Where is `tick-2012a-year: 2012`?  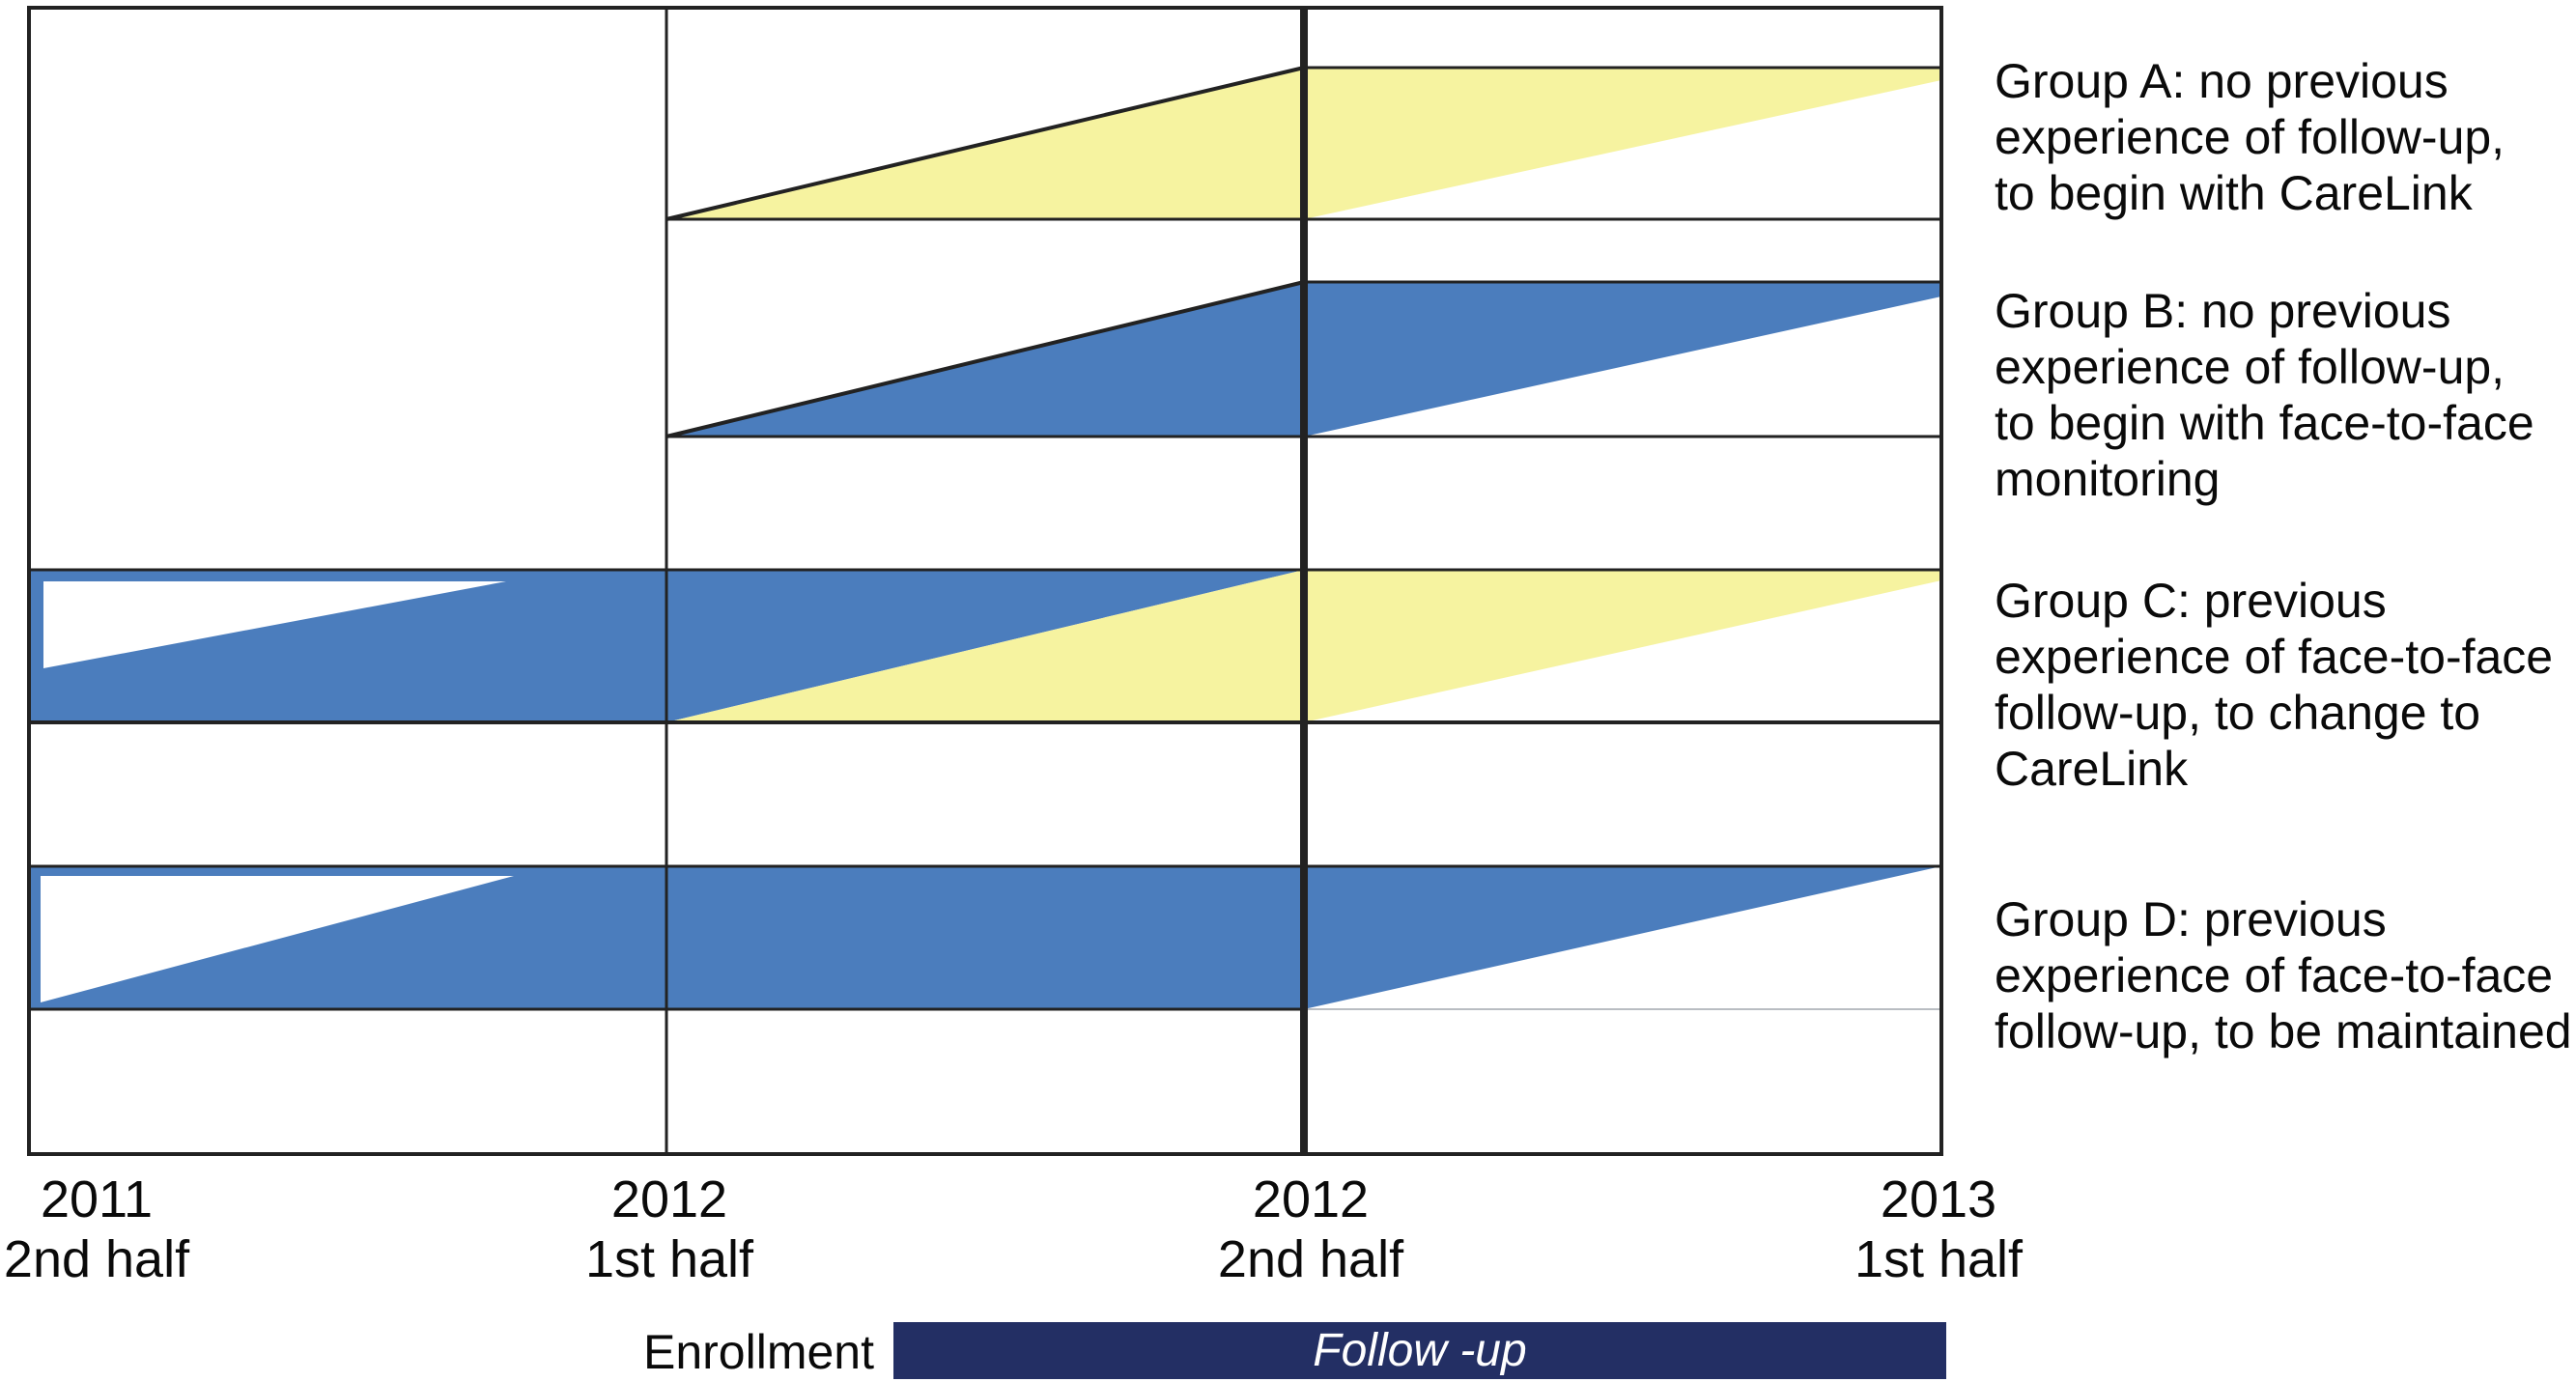
tick-2012a-year: 2012 is located at coordinates (669, 1199).